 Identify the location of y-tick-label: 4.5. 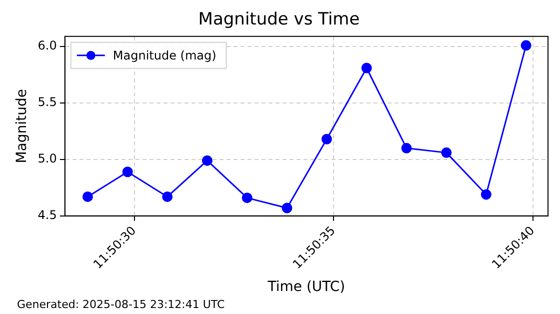
(47, 215).